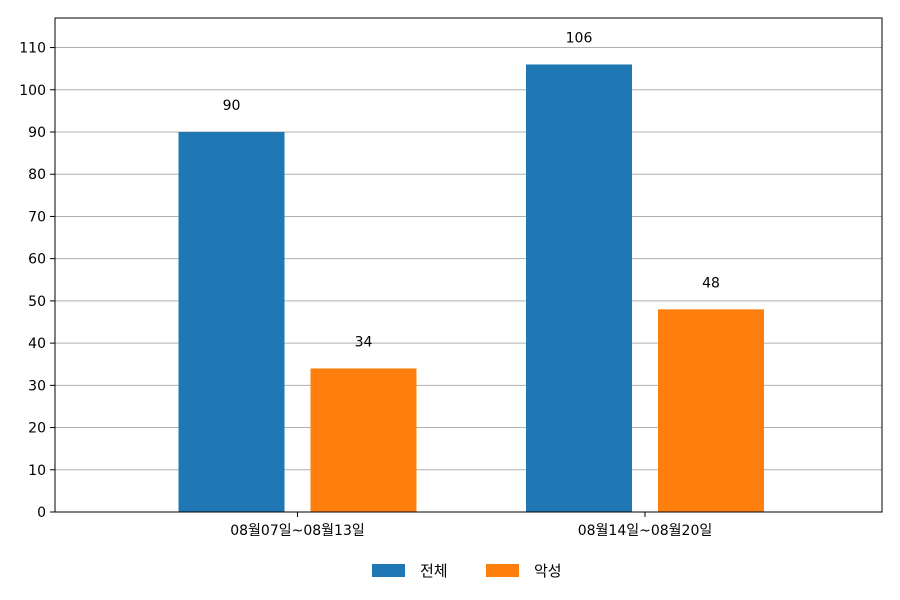 This screenshot has height=600, width=900. Describe the element at coordinates (232, 106) in the screenshot. I see `bar-value-label: 90` at that location.